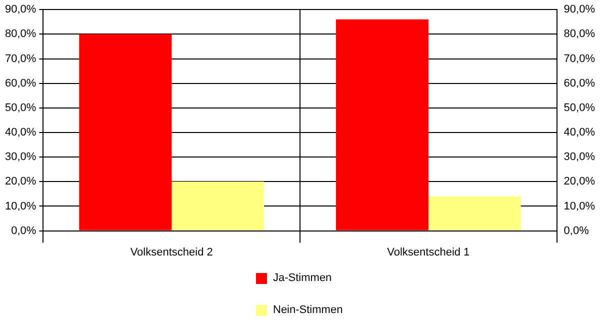 The width and height of the screenshot is (600, 333). What do you see at coordinates (20, 34) in the screenshot?
I see `y-tick-label: 80,0%` at bounding box center [20, 34].